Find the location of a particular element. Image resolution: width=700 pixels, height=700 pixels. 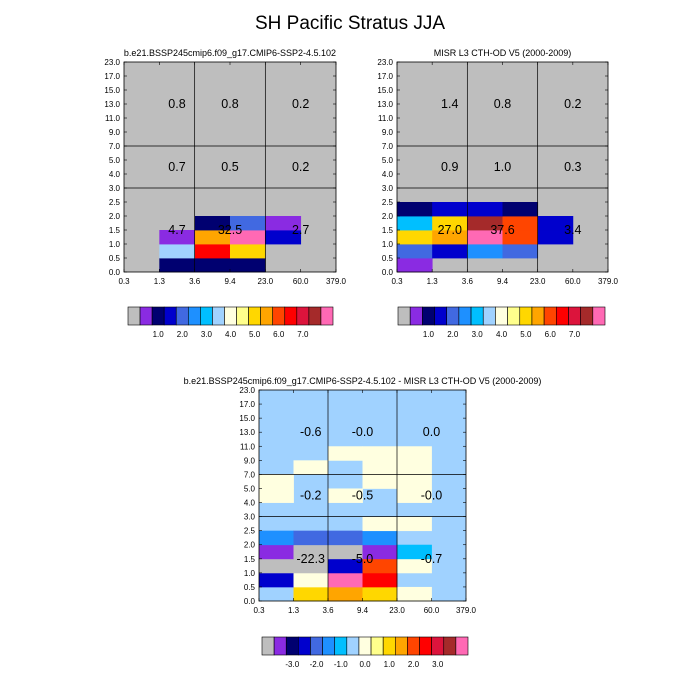

y-tick-label: 0.0 is located at coordinates (115, 272).